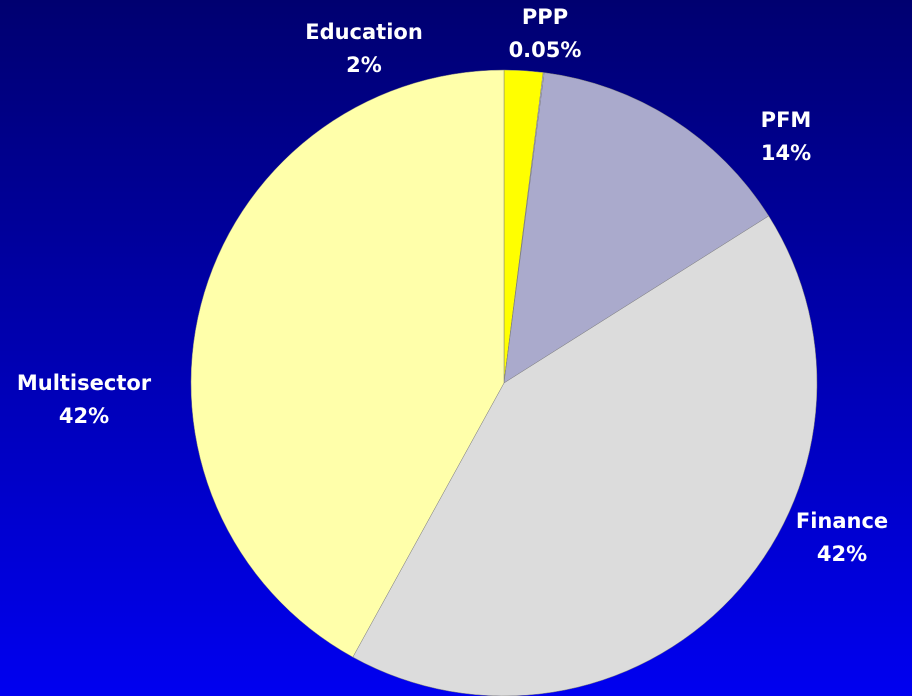 The height and width of the screenshot is (696, 912). What do you see at coordinates (545, 17) in the screenshot?
I see `slice-label-name: PPP` at bounding box center [545, 17].